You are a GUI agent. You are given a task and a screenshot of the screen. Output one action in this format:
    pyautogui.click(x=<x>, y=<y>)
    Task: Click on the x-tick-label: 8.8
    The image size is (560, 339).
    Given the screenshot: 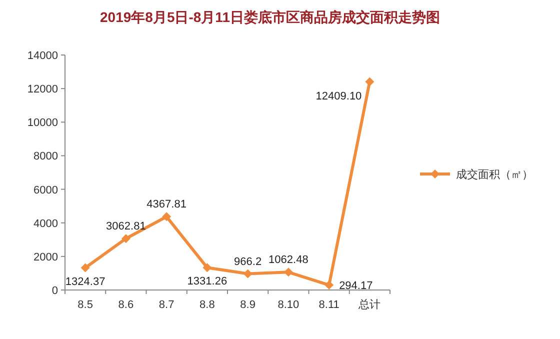 What is the action you would take?
    pyautogui.click(x=207, y=305)
    